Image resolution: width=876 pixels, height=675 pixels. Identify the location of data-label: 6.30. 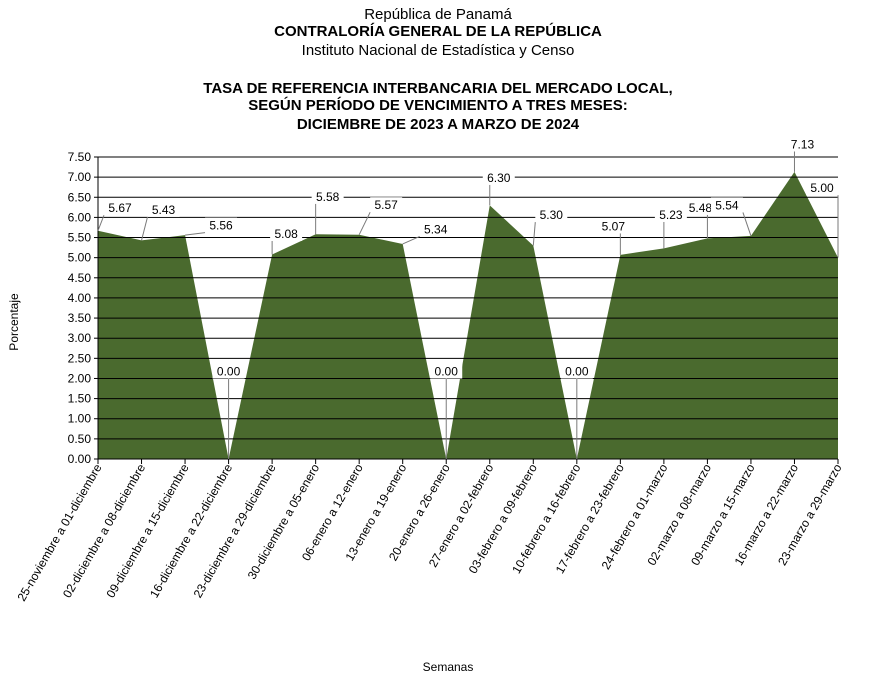
(499, 178).